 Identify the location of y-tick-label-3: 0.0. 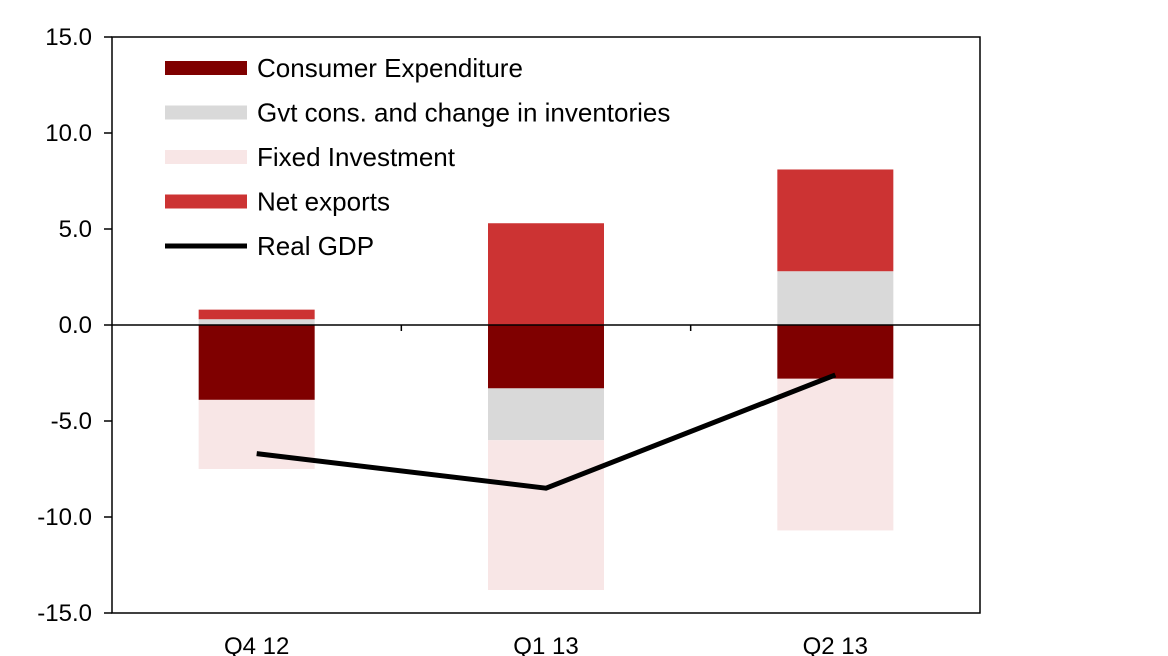
(75, 325).